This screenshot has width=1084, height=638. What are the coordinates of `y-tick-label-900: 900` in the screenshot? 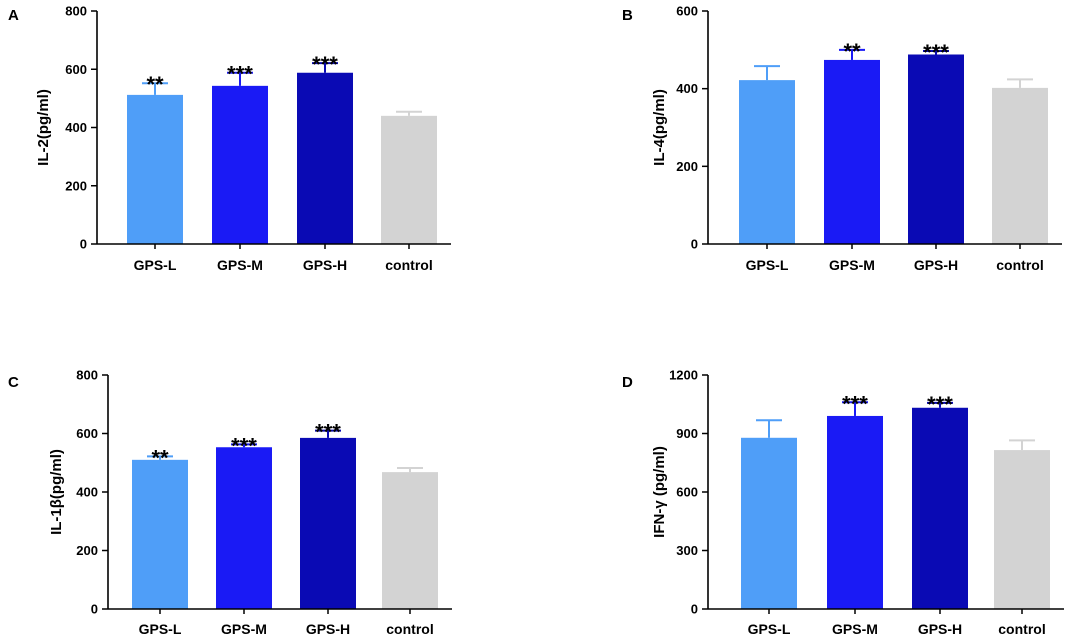 It's located at (687, 433).